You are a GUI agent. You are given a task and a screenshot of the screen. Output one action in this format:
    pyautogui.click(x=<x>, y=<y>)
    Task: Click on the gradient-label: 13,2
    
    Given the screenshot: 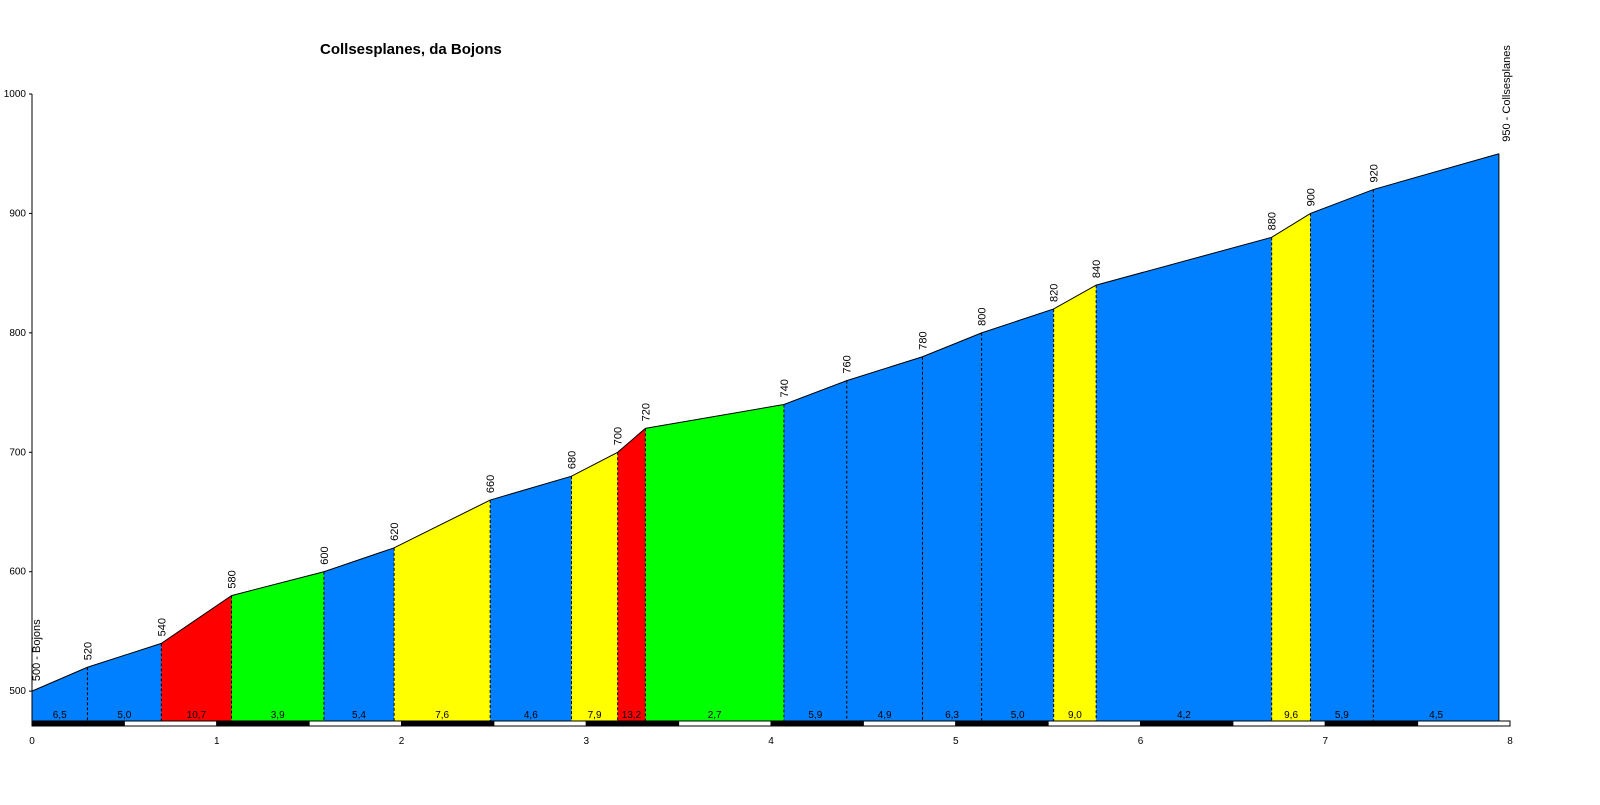 What is the action you would take?
    pyautogui.click(x=632, y=715)
    